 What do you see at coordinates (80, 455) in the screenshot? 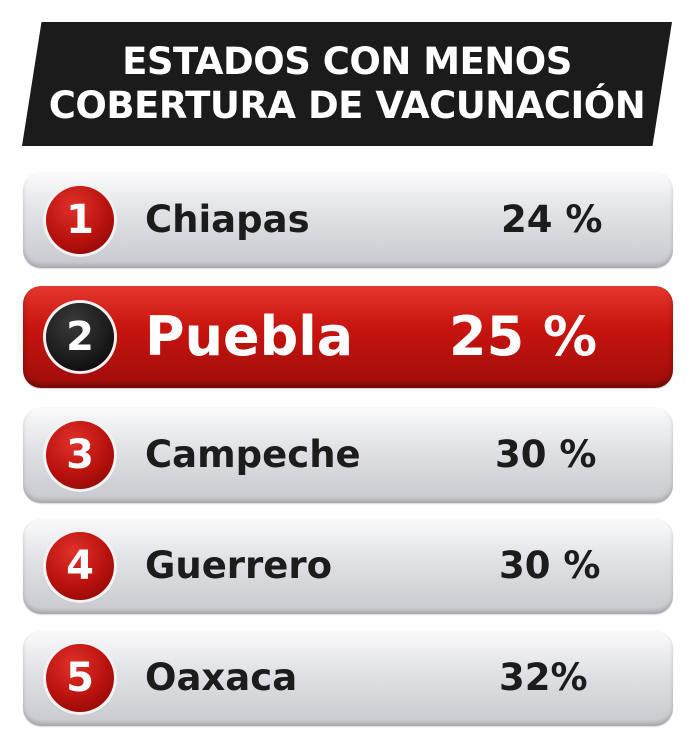
I see `rank-badge: 3` at bounding box center [80, 455].